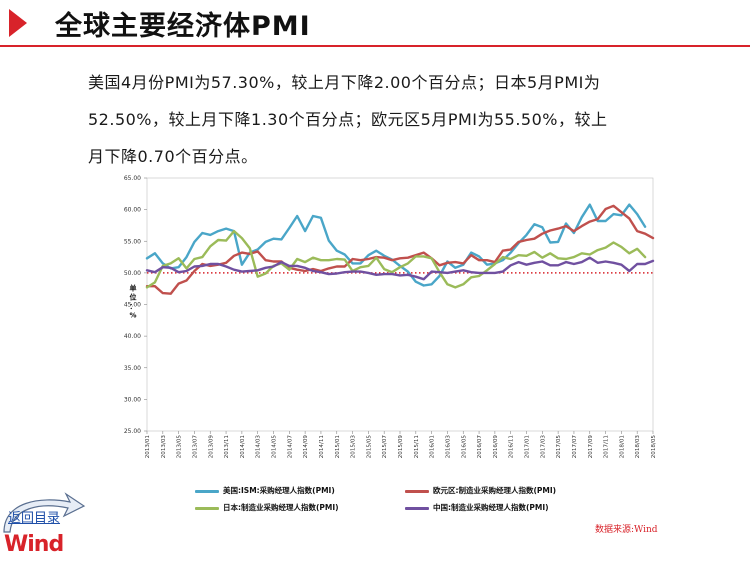 The width and height of the screenshot is (750, 563). Describe the element at coordinates (607, 447) in the screenshot. I see `x-tick-label: 2017/11` at that location.